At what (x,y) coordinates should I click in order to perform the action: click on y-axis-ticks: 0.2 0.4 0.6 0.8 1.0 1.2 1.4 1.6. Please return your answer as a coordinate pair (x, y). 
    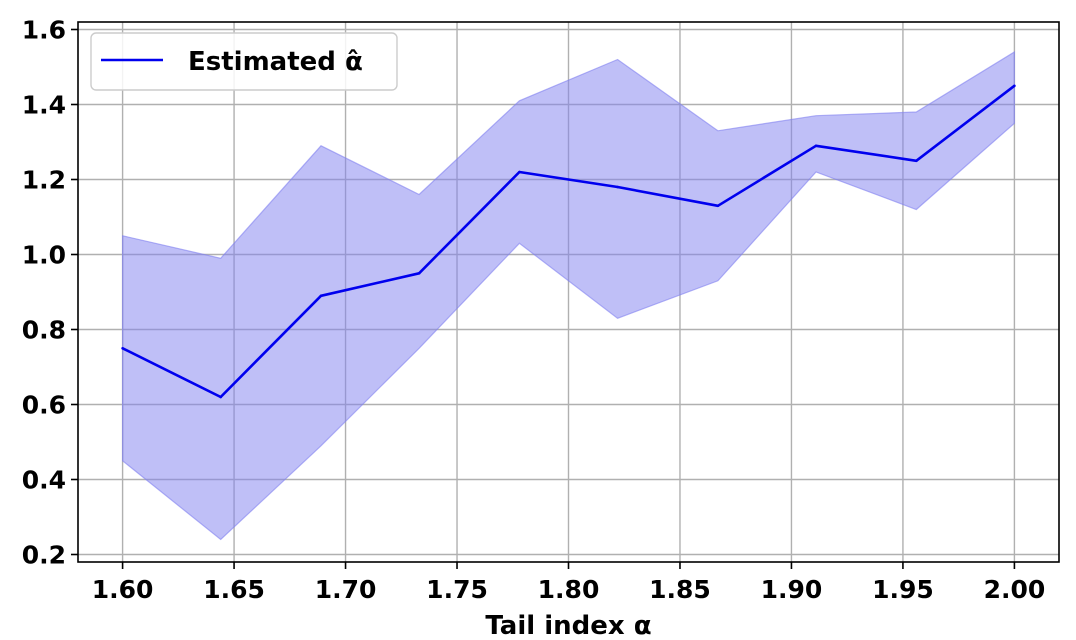
    Looking at the image, I should click on (50, 293).